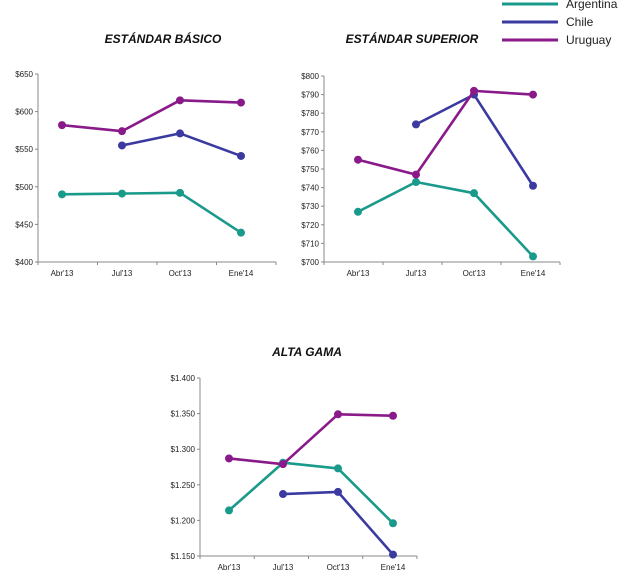 This screenshot has width=632, height=584. Describe the element at coordinates (310, 188) in the screenshot. I see `y-tick-label: $740` at that location.